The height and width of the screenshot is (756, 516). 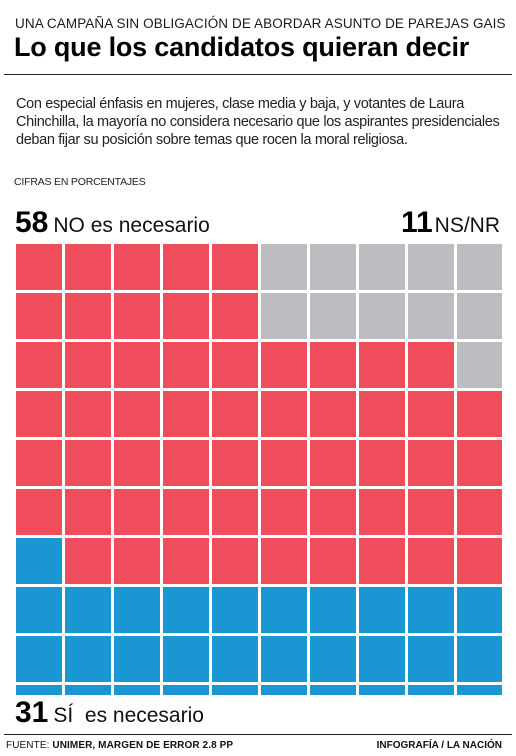 I want to click on units-note: CIFRAS EN PORCENTAJES, so click(x=80, y=182).